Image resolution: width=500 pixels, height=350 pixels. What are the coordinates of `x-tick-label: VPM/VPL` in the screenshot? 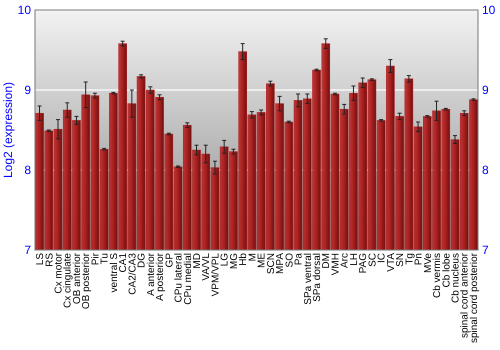 It's located at (216, 274).